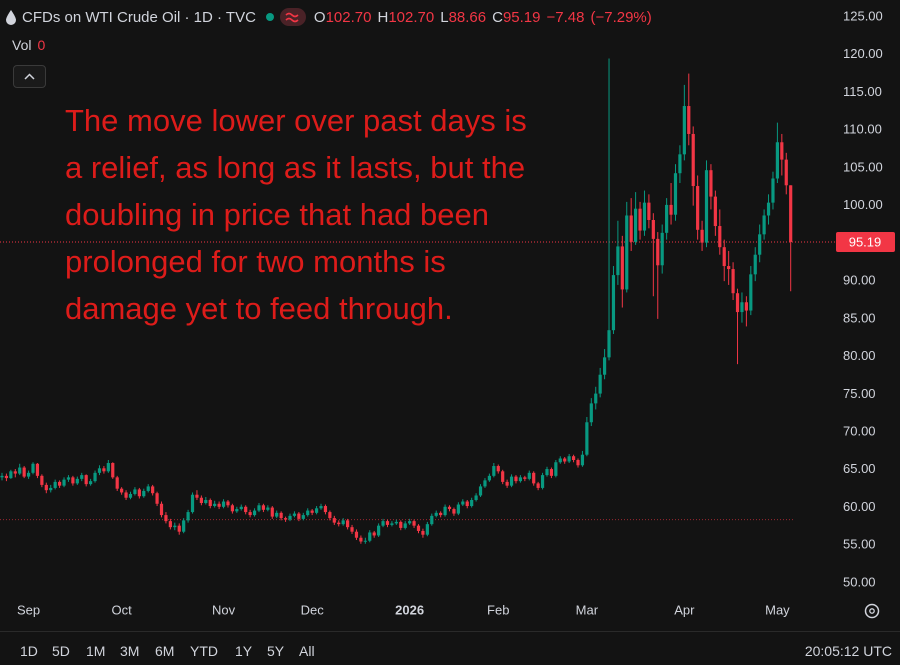  What do you see at coordinates (296, 120) in the screenshot?
I see `annotation-line: The move lower over past days is` at bounding box center [296, 120].